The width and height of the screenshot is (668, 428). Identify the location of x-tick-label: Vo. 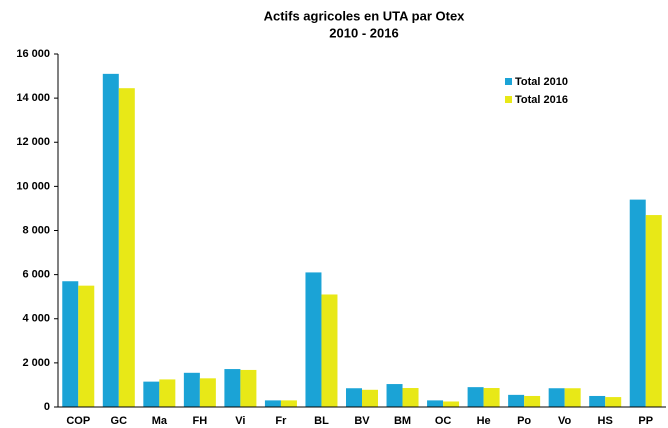
(565, 421).